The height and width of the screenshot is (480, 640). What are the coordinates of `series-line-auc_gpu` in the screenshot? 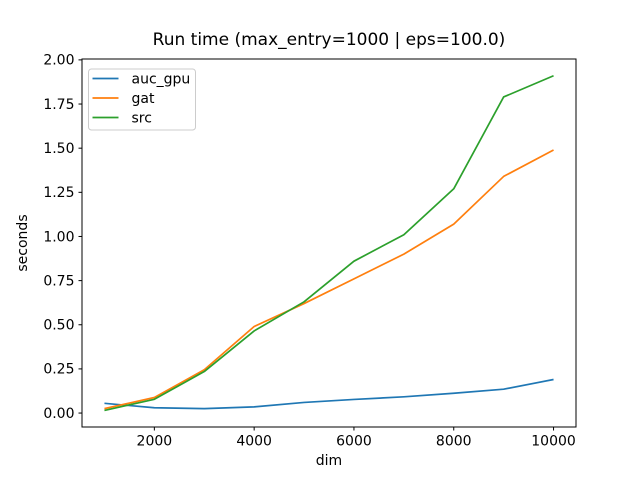 It's located at (329, 394).